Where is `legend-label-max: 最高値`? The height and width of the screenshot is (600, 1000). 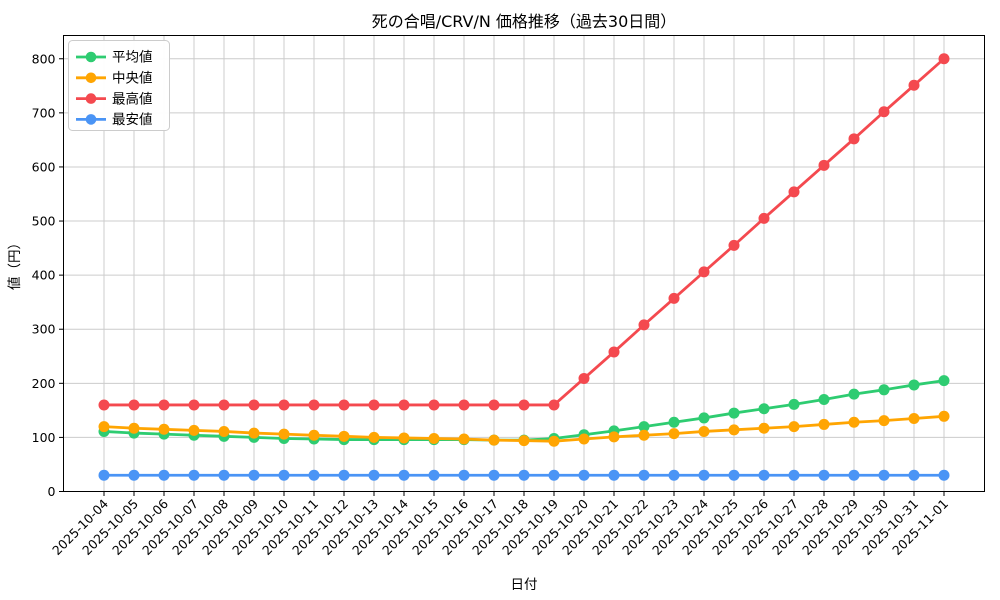 legend-label-max: 最高値 is located at coordinates (132, 98).